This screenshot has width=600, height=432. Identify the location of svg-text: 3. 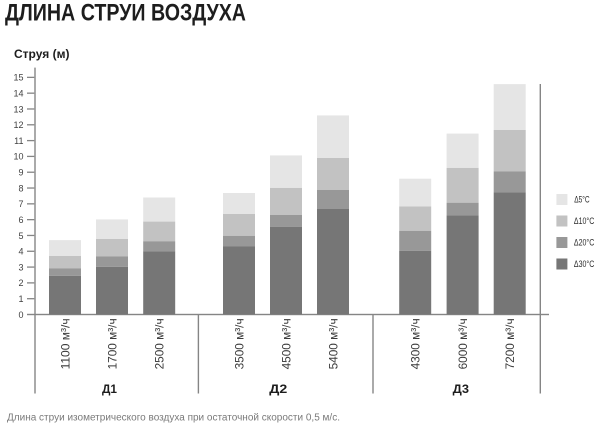
(20, 267).